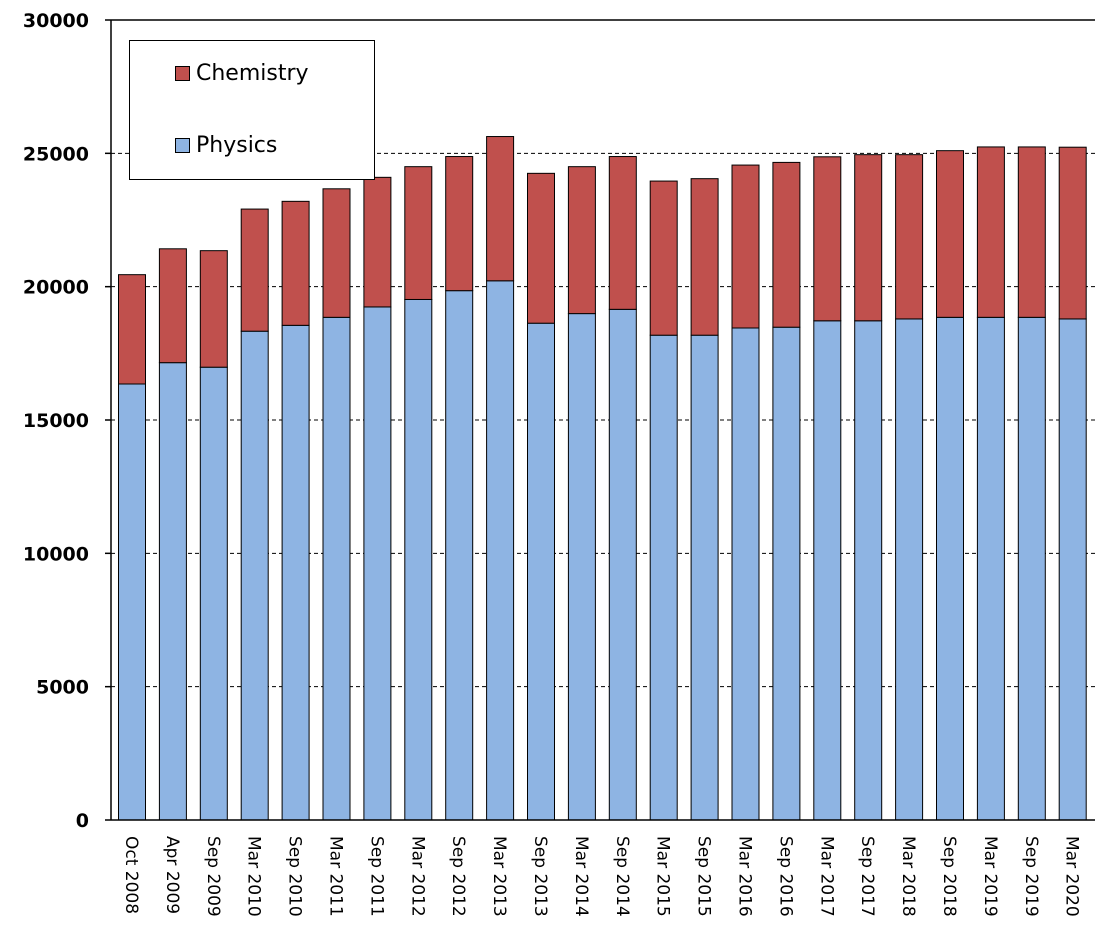  What do you see at coordinates (172, 875) in the screenshot?
I see `x-tick-label: Apr 2009` at bounding box center [172, 875].